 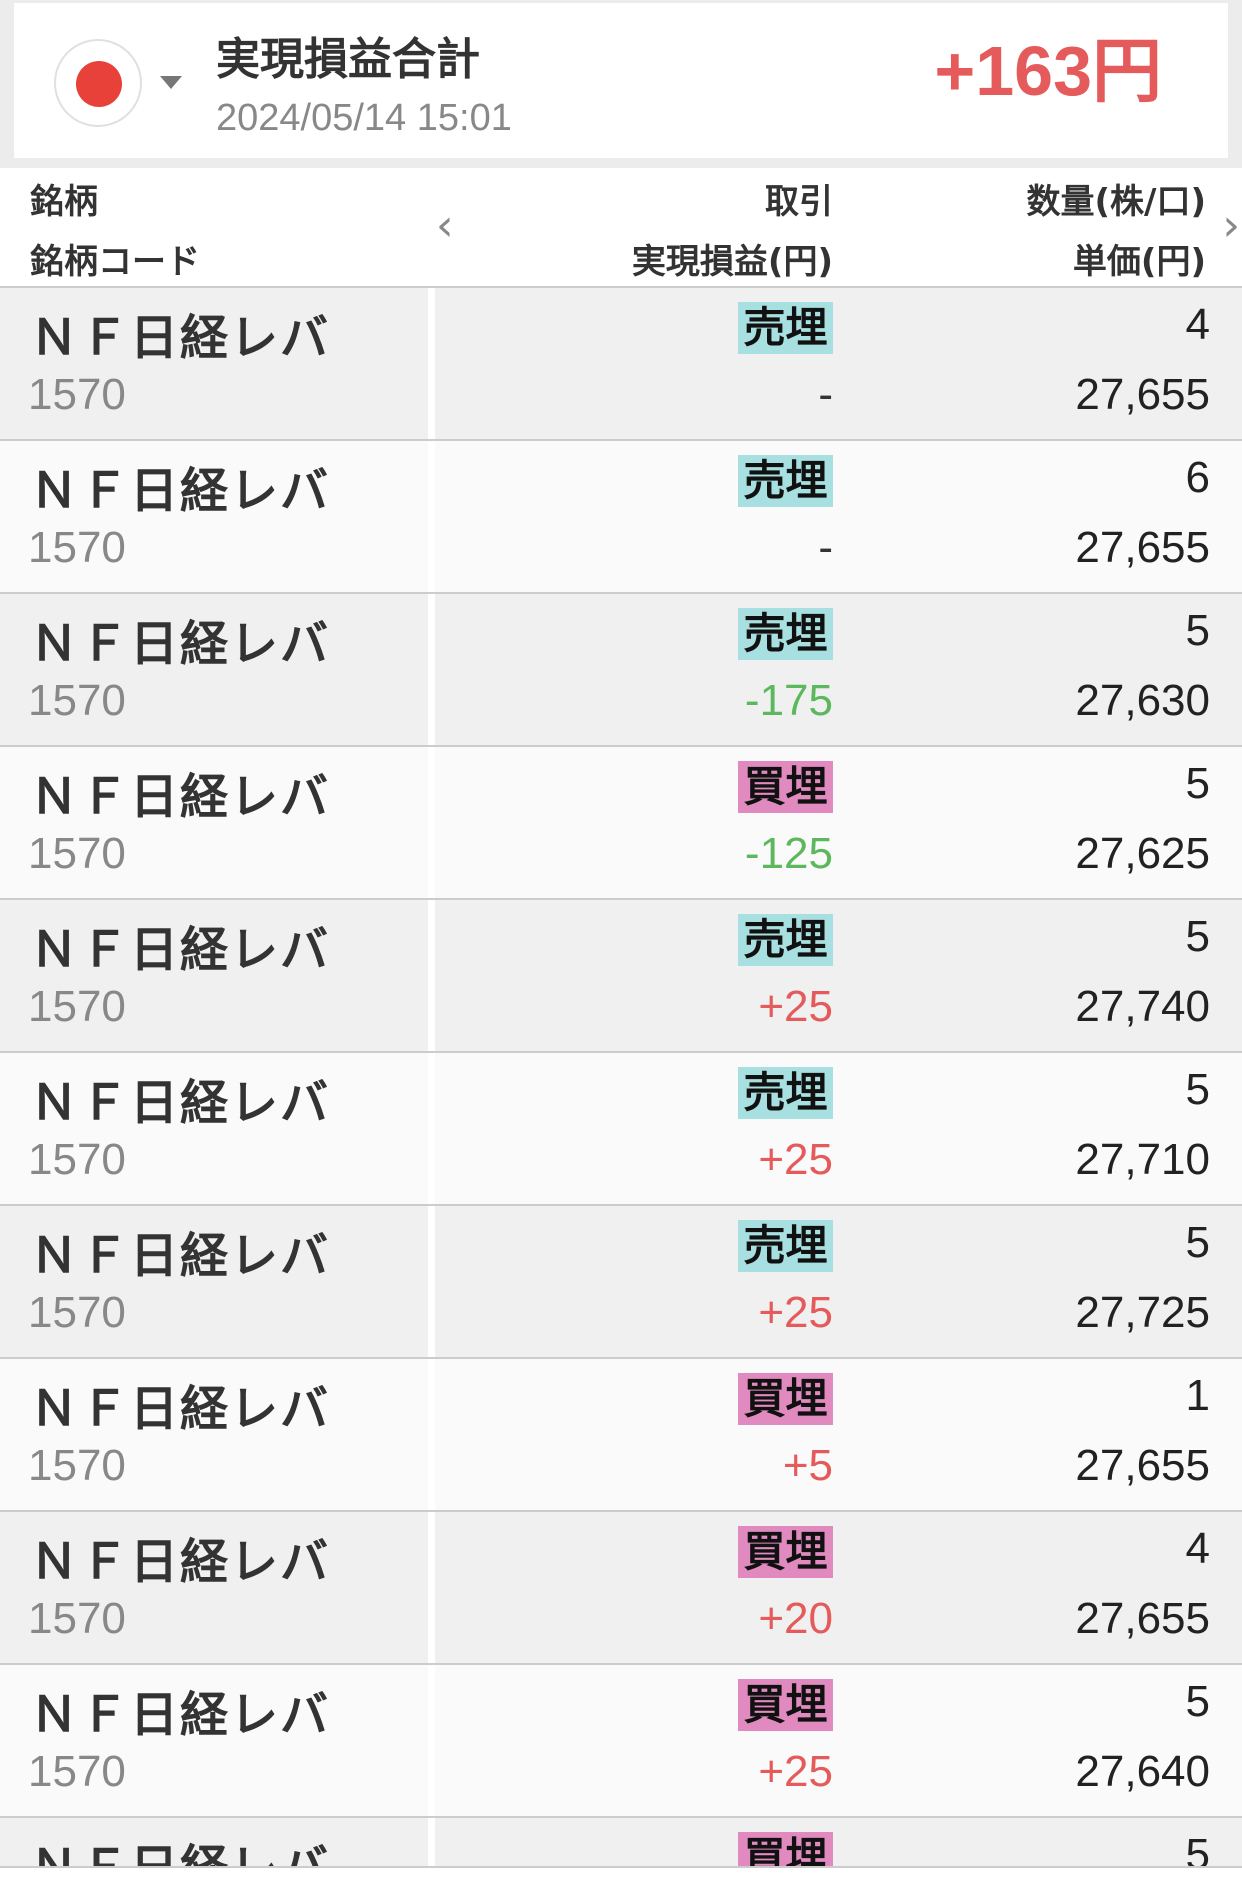 I want to click on table-row: ＮＦ日経レバ 1570 買埋 5, so click(x=621, y=1843).